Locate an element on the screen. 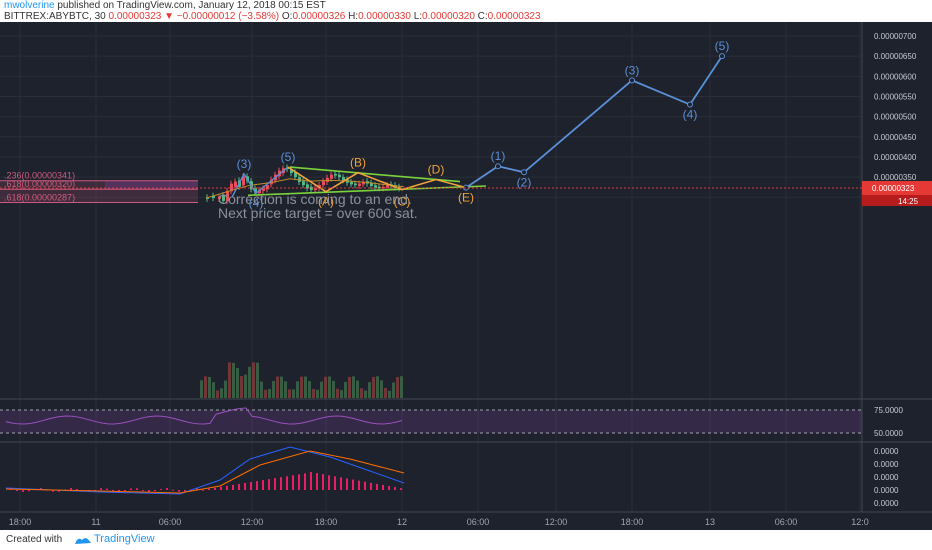 The height and width of the screenshot is (550, 932). abcde-correction-line is located at coordinates (377, 179).